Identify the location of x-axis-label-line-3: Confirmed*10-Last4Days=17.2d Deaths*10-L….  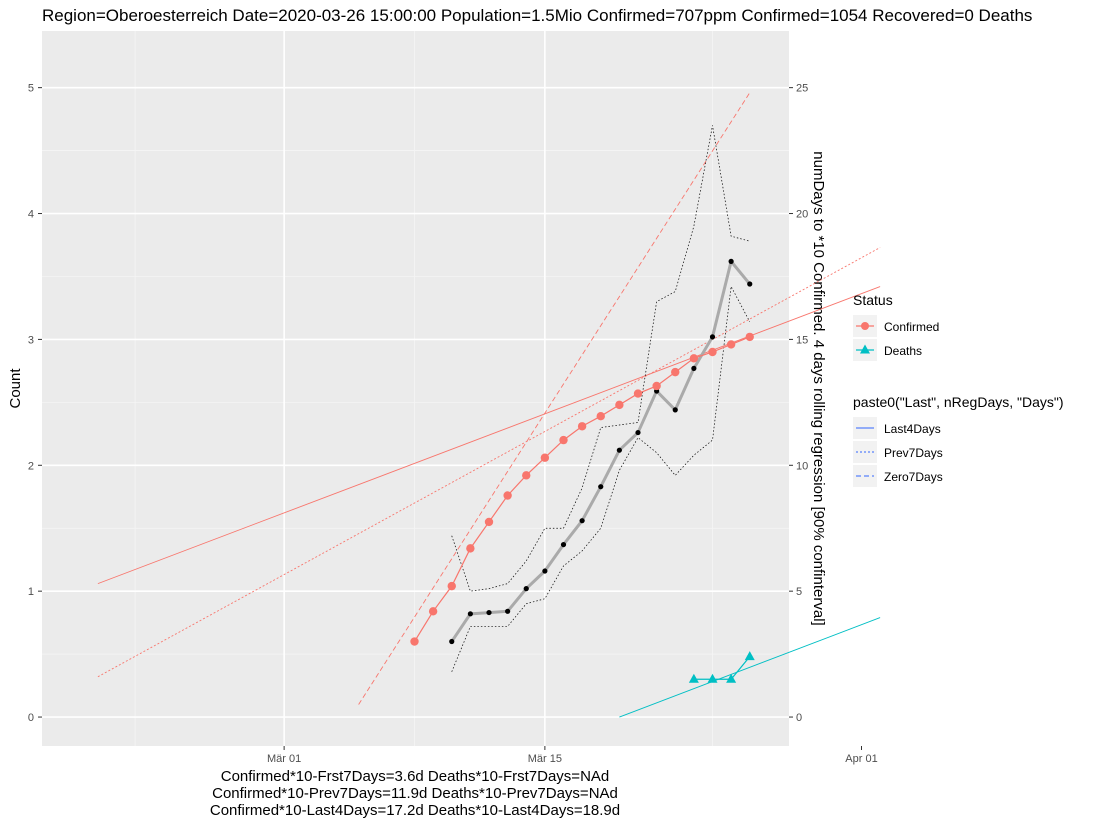
(415, 810).